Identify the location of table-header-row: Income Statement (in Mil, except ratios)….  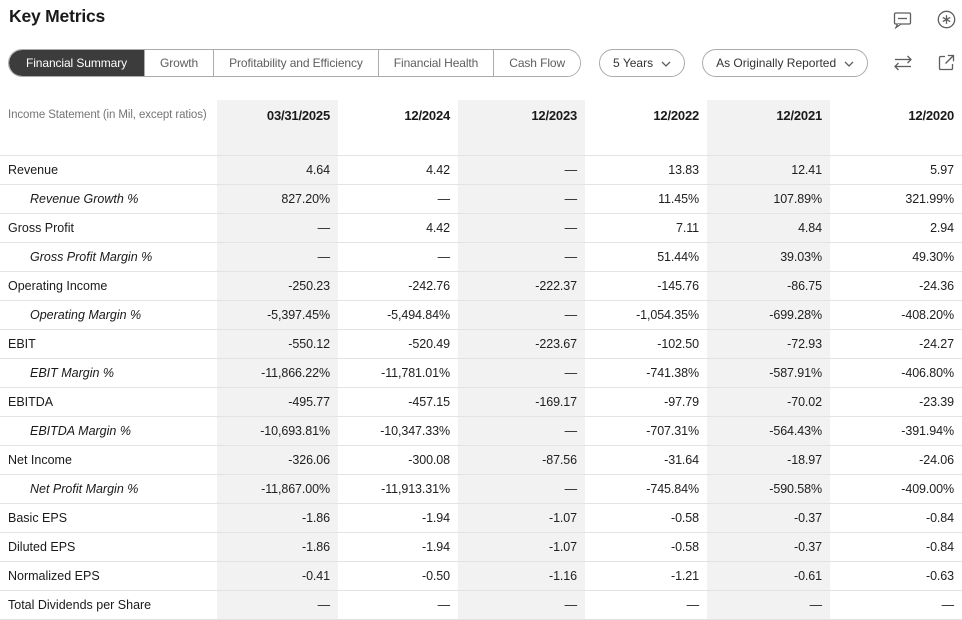
(481, 128).